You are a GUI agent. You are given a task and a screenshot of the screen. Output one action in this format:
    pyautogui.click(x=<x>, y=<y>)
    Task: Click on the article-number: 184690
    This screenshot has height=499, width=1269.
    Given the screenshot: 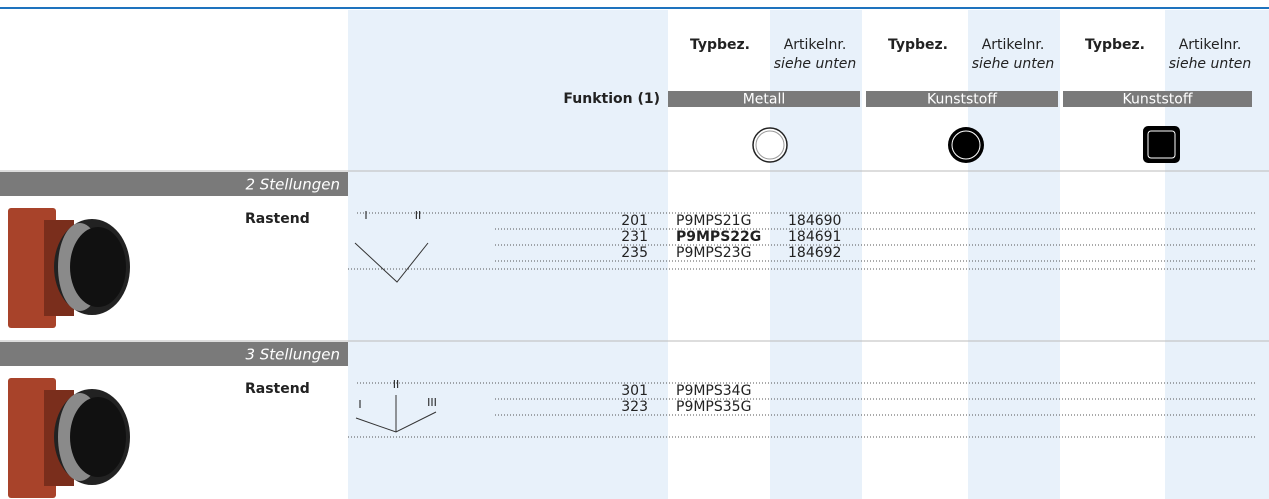 What is the action you would take?
    pyautogui.click(x=814, y=221)
    